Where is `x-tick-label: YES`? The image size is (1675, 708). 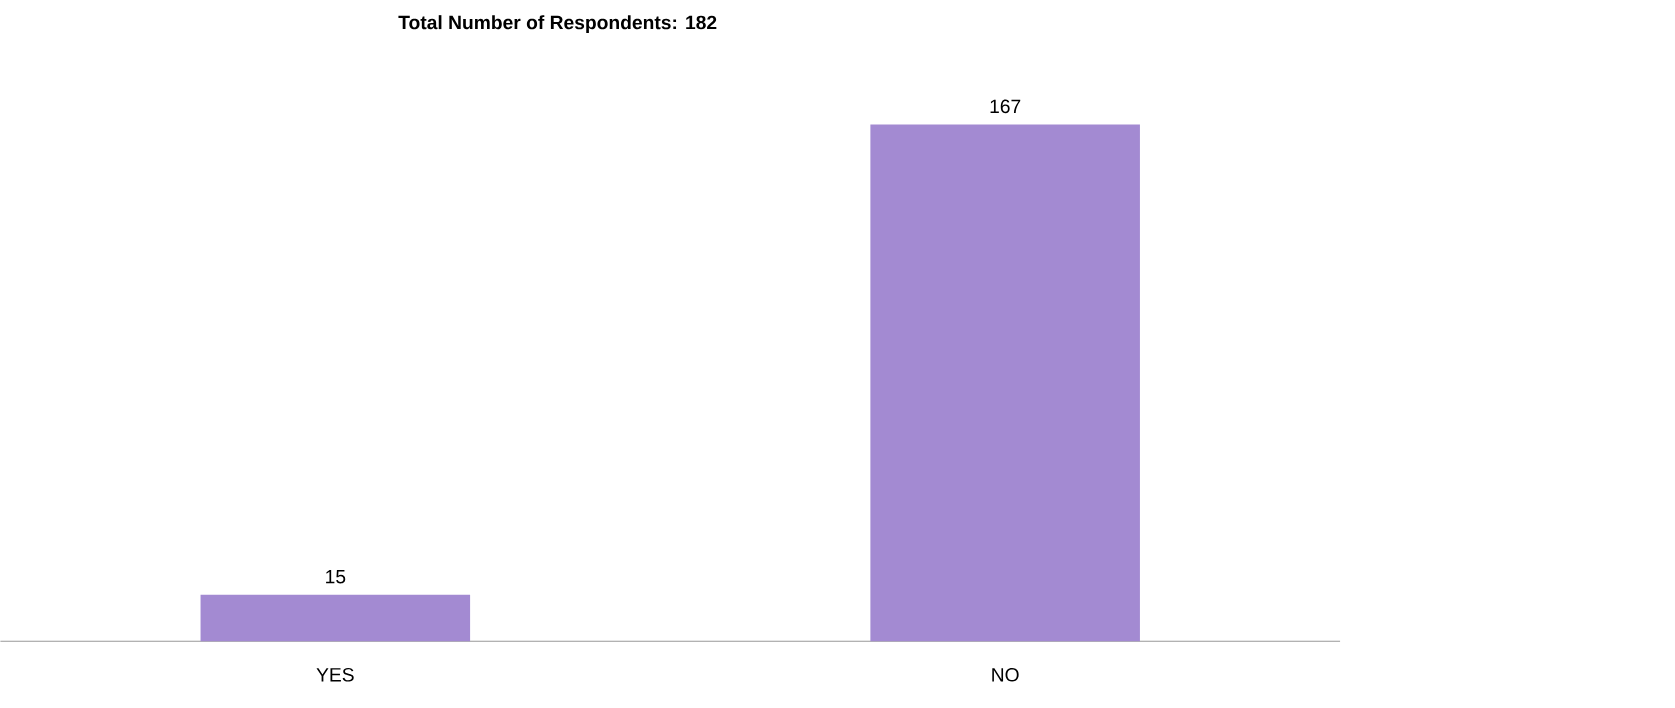
x-tick-label: YES is located at coordinates (335, 674).